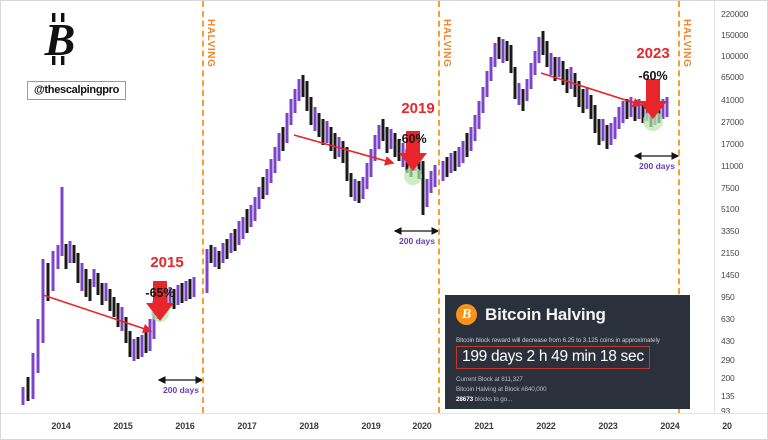 The height and width of the screenshot is (440, 768). What do you see at coordinates (484, 426) in the screenshot?
I see `xtick-2021: 2021` at bounding box center [484, 426].